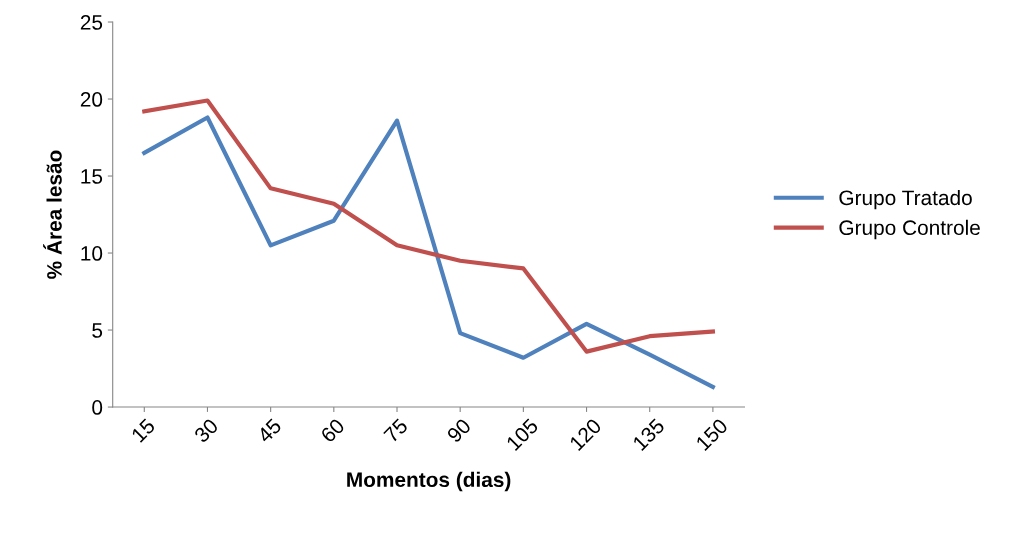  What do you see at coordinates (91, 22) in the screenshot?
I see `y-tick-label: 25` at bounding box center [91, 22].